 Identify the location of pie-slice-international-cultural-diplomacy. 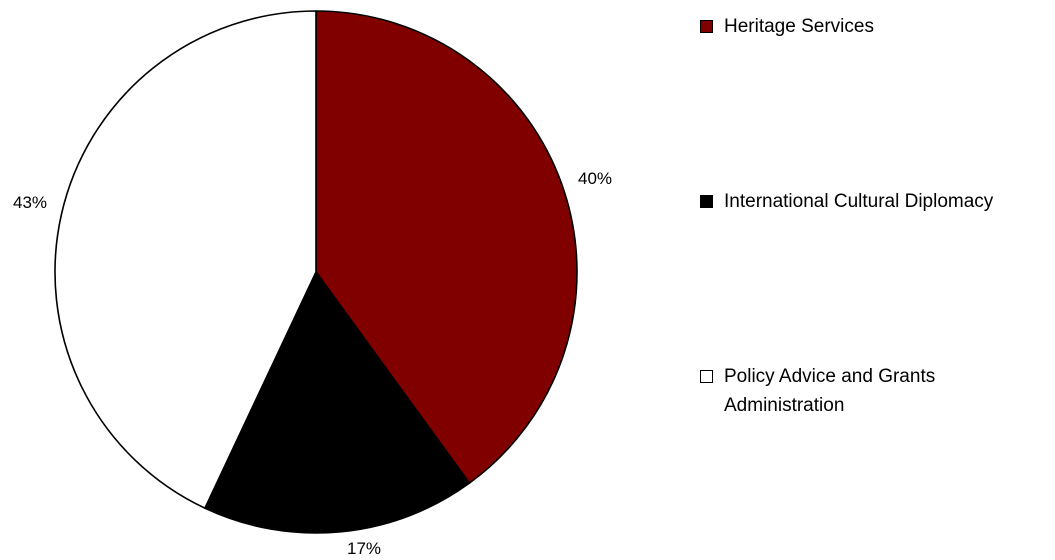
(337, 402).